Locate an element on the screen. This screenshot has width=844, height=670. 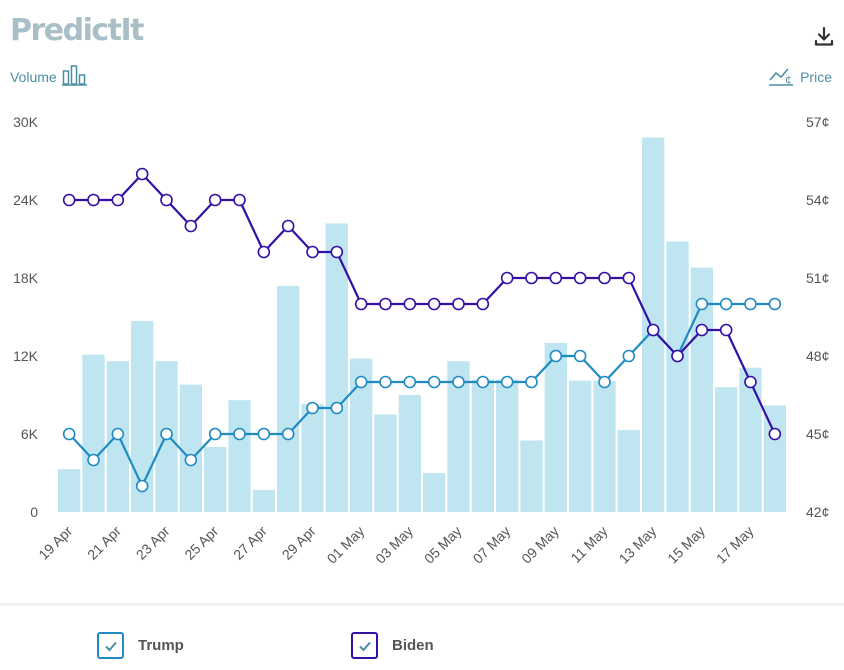
x-tick-label: 07 May is located at coordinates (492, 545).